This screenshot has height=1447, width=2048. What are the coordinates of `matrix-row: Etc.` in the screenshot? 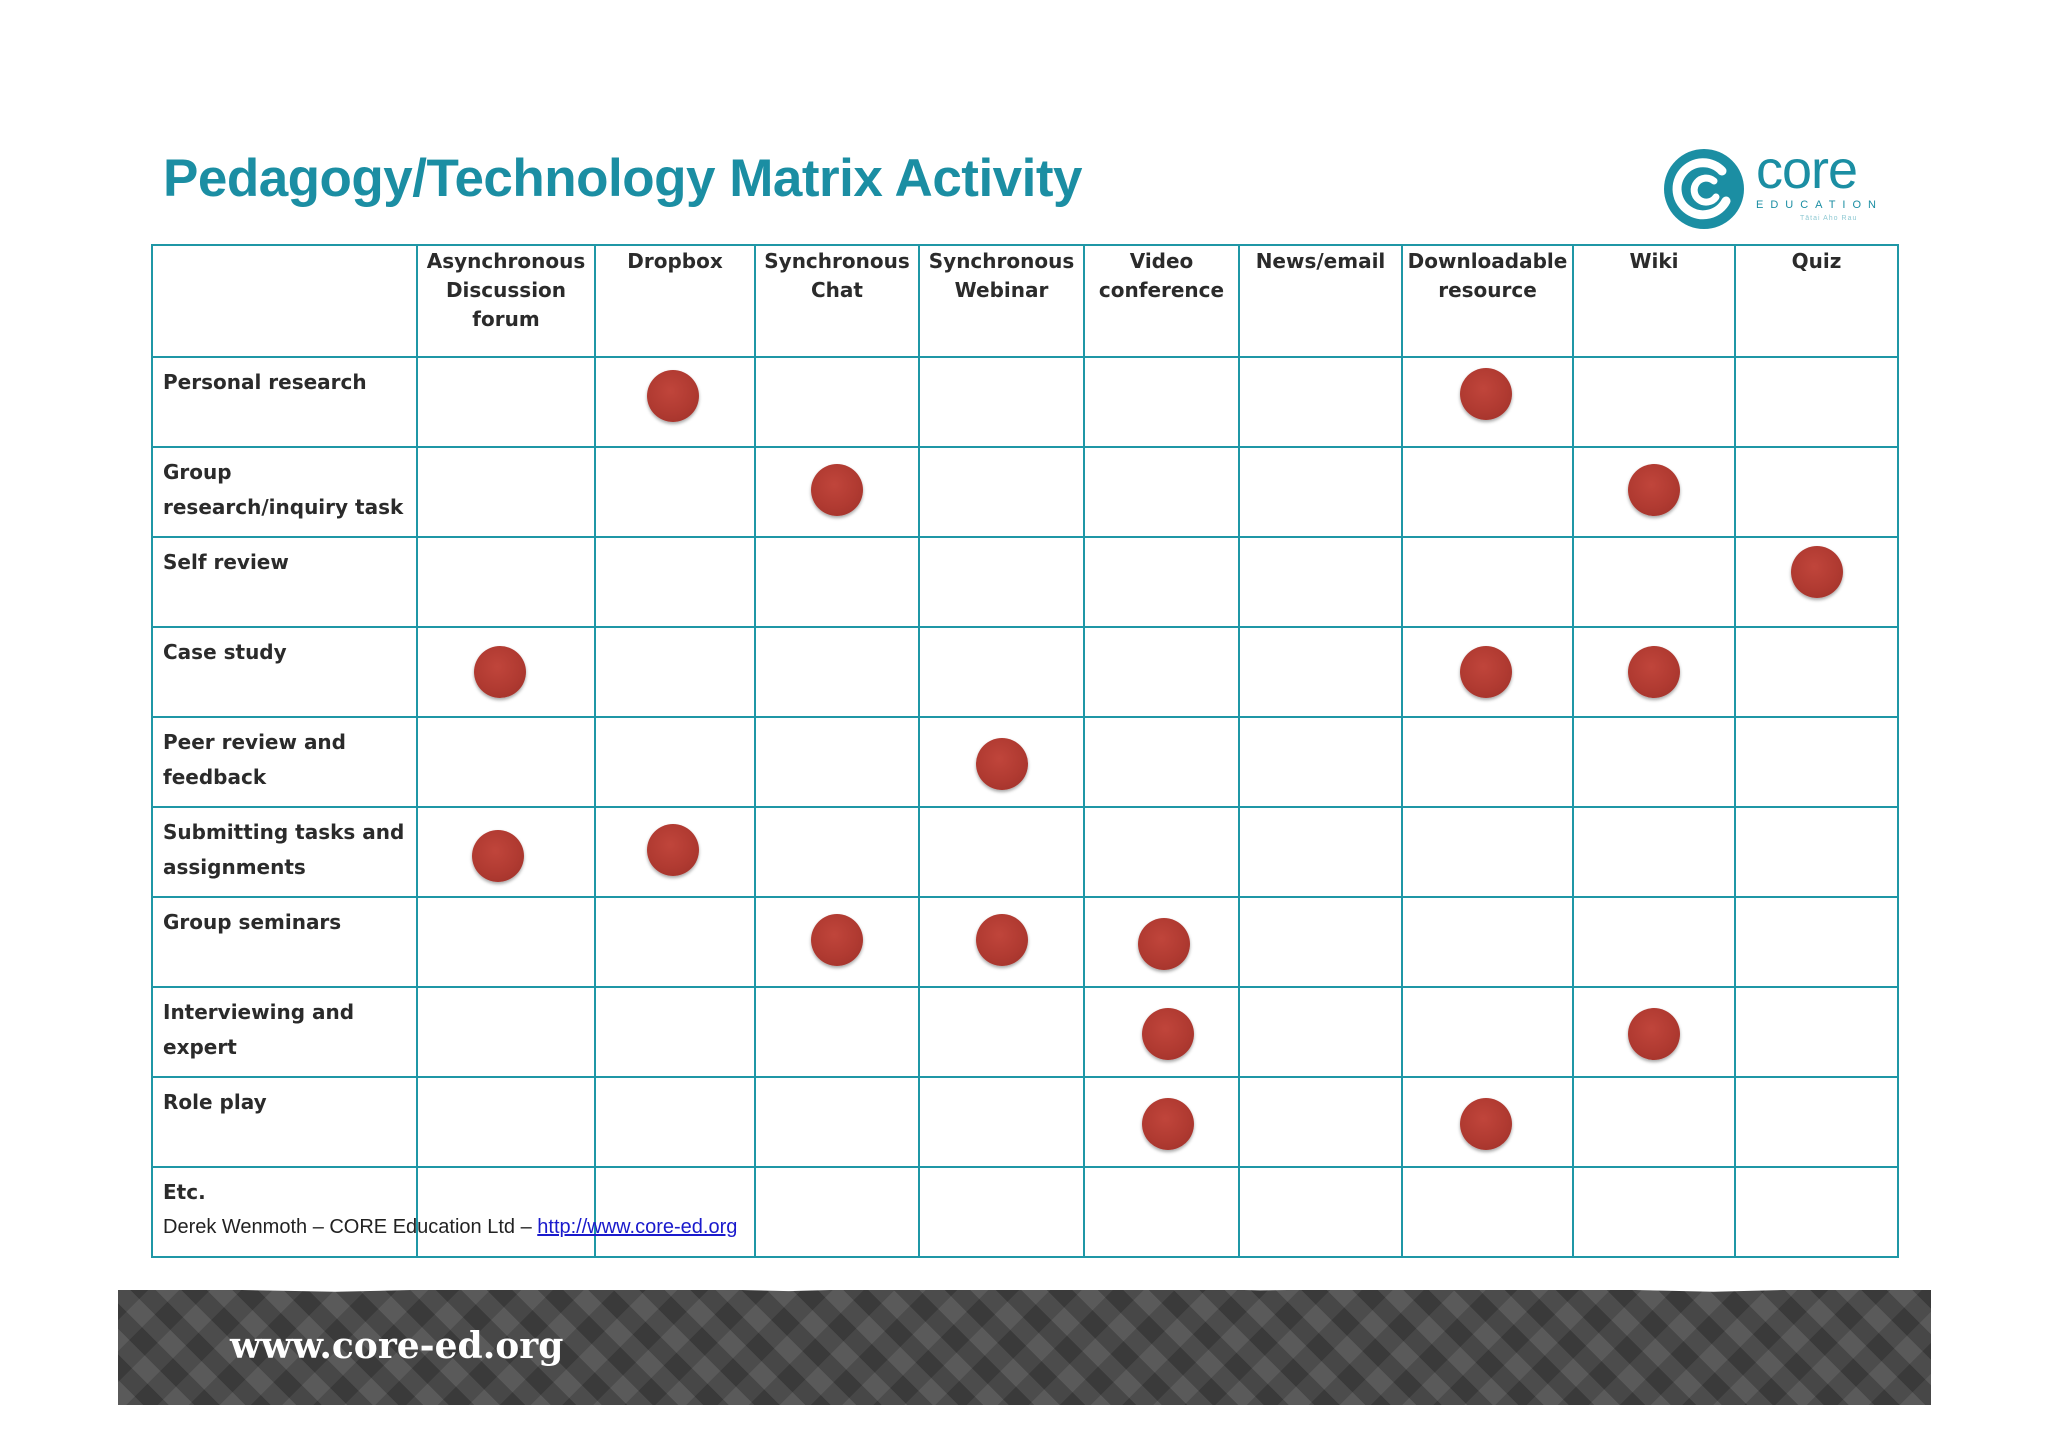 It's located at (1025, 1212).